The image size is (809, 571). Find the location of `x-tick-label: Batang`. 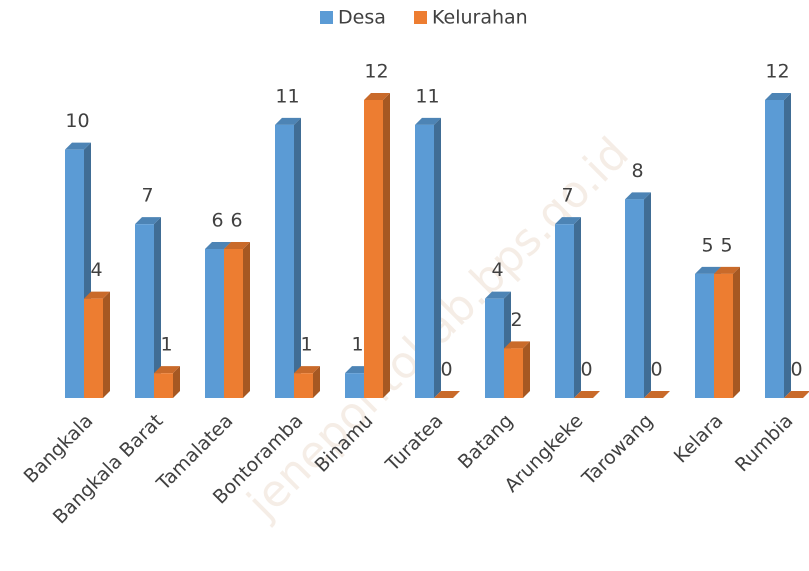

x-tick-label: Batang is located at coordinates (486, 442).